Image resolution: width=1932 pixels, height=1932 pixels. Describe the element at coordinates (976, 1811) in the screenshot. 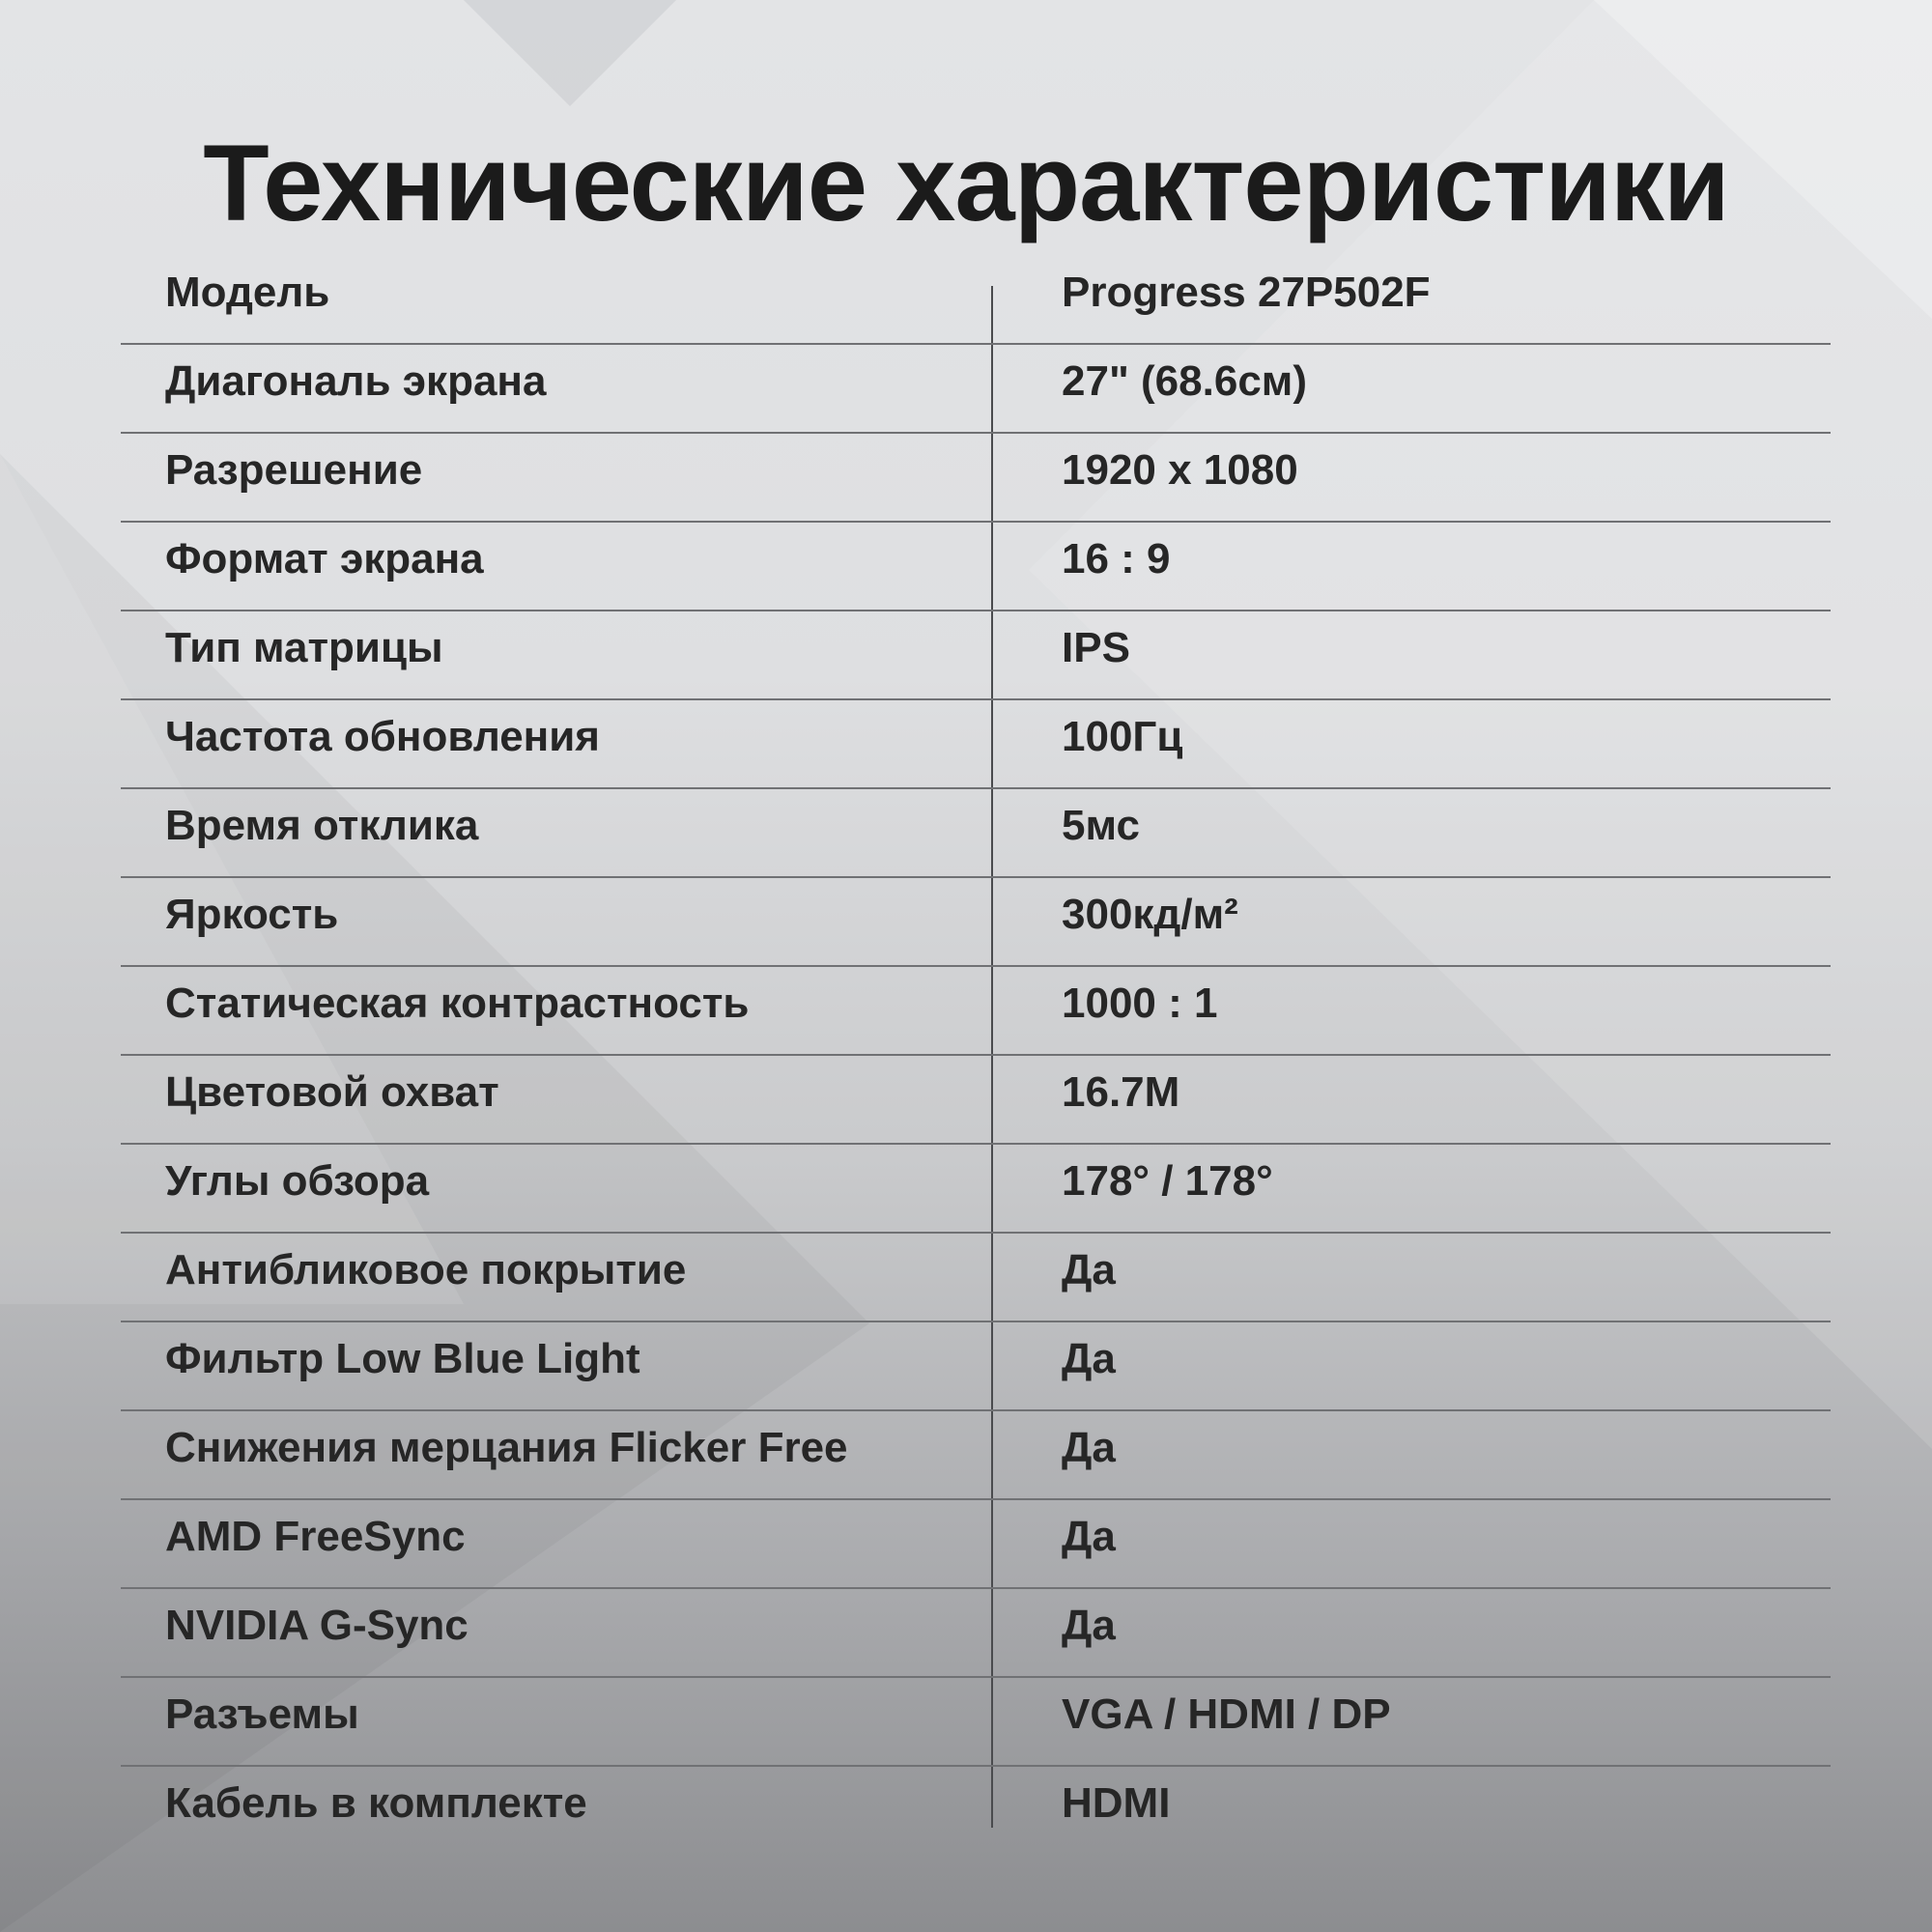

I see `spec-row: Кабель в комплекте HDMI` at that location.